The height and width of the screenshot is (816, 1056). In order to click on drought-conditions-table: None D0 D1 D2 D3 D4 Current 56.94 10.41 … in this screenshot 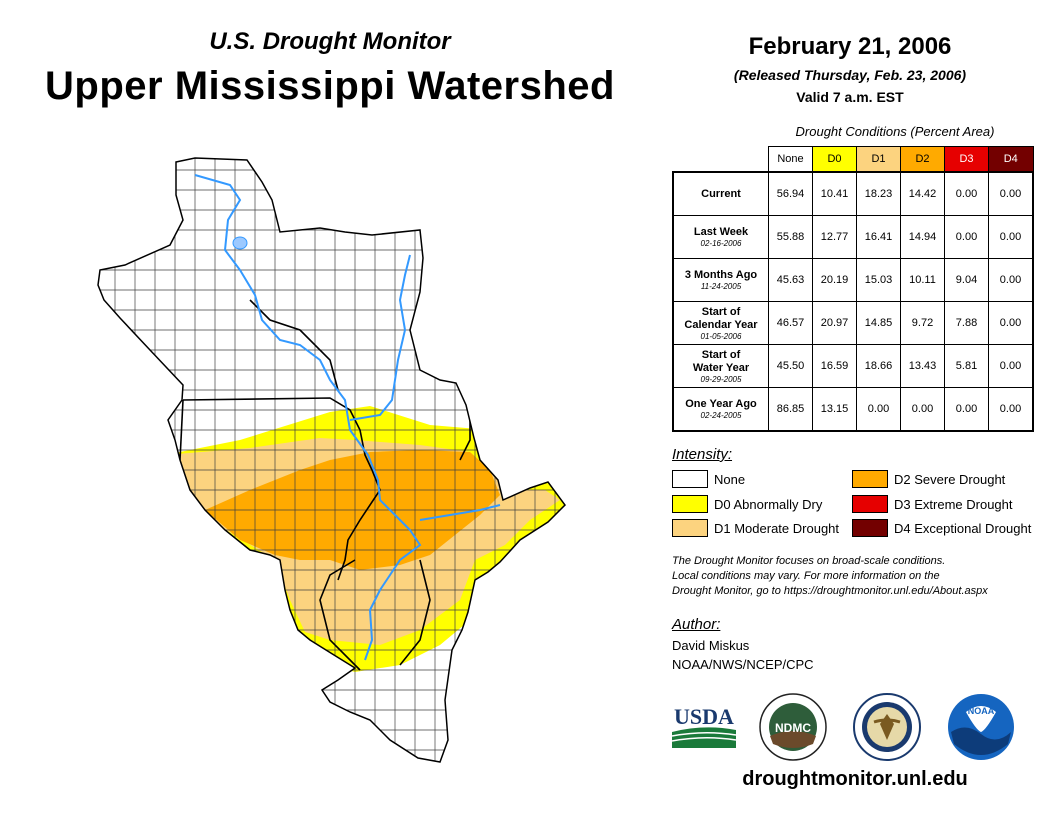, I will do `click(853, 289)`.